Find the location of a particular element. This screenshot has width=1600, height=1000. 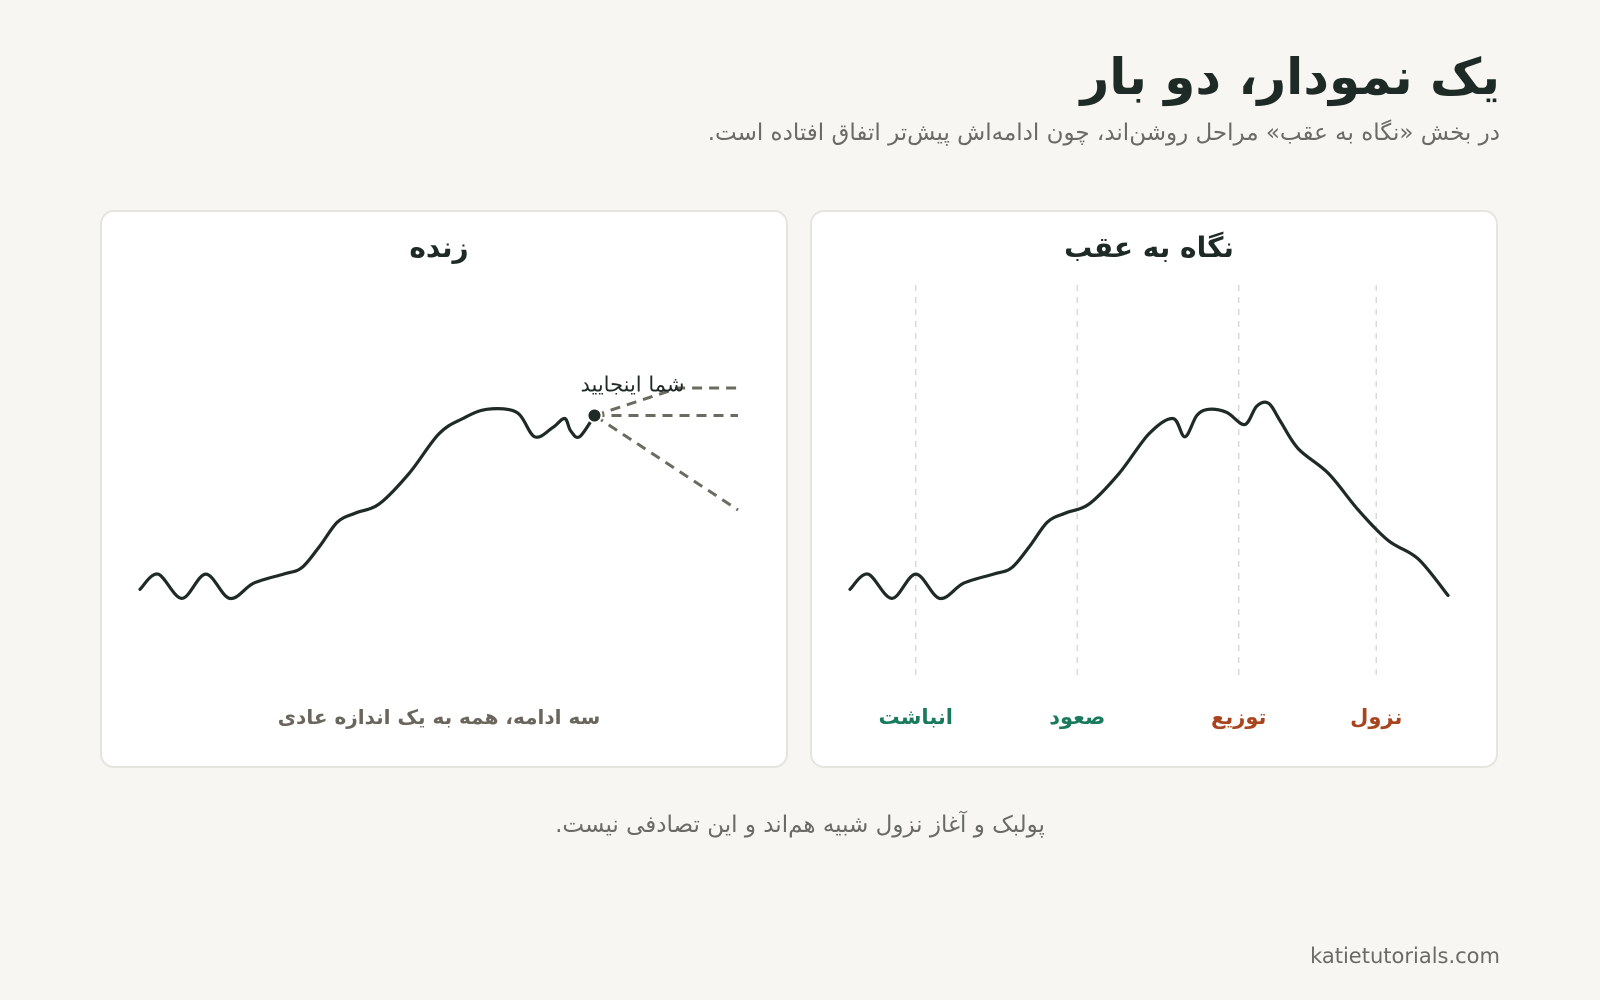

live-chart-title: زنده is located at coordinates (438, 247).